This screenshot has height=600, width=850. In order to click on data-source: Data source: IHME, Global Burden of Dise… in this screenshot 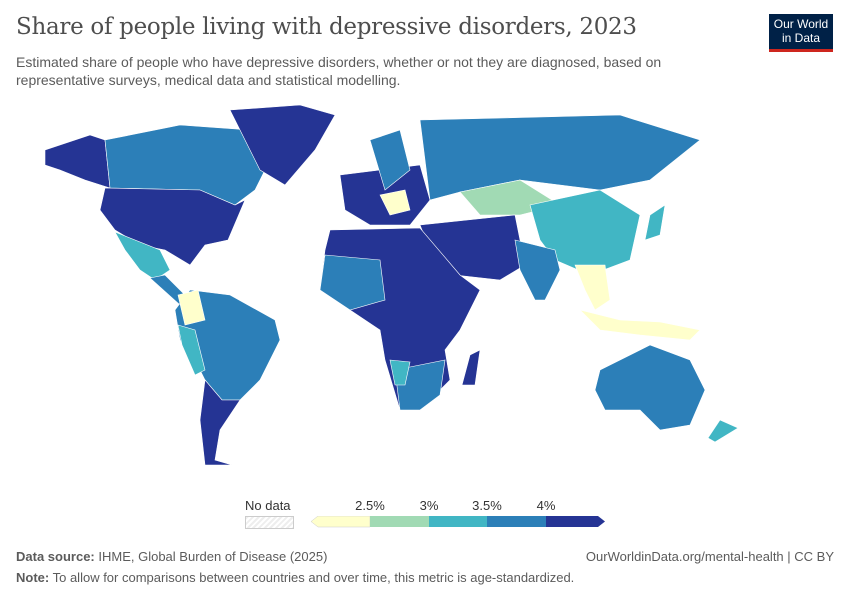, I will do `click(171, 556)`.